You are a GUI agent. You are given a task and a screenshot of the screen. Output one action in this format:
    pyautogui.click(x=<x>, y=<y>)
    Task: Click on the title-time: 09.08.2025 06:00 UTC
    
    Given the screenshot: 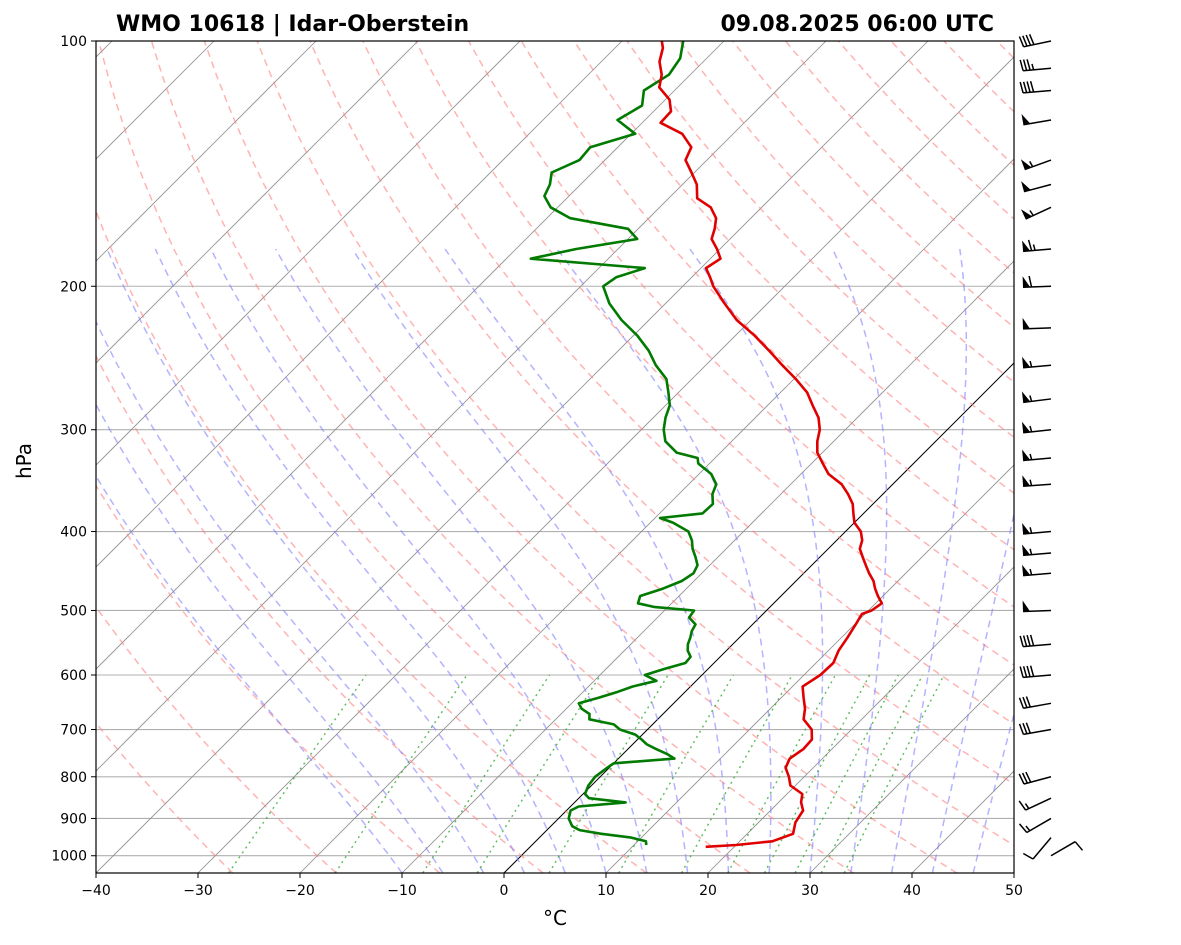 What is the action you would take?
    pyautogui.click(x=857, y=24)
    